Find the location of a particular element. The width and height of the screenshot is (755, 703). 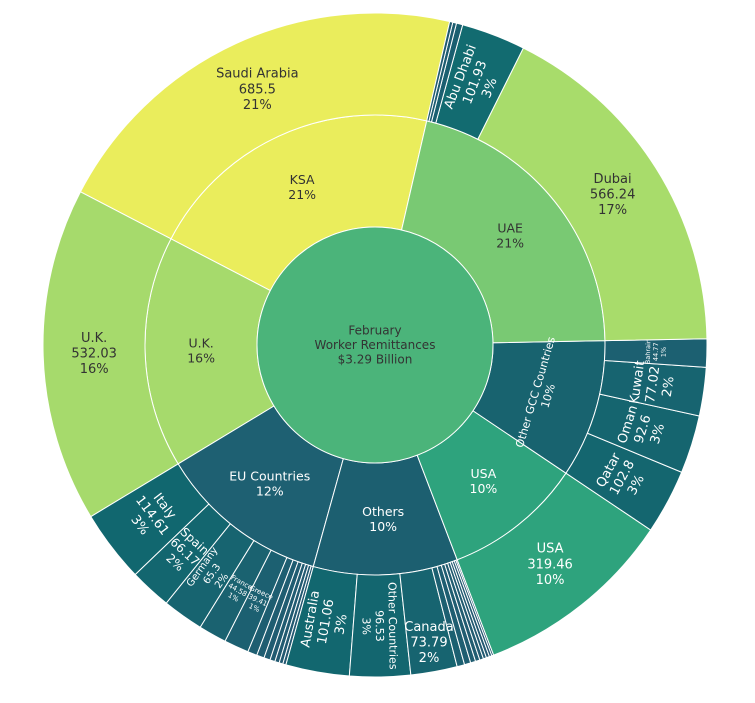

group-u-k-label-line: 16% is located at coordinates (201, 358).